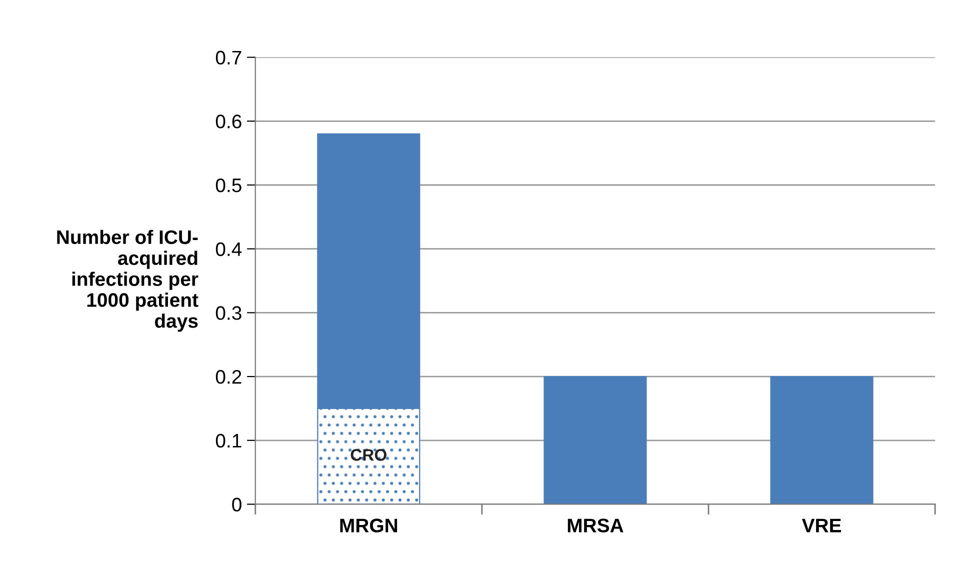 Image resolution: width=971 pixels, height=573 pixels. What do you see at coordinates (822, 525) in the screenshot?
I see `x-tick-label: VRE` at bounding box center [822, 525].